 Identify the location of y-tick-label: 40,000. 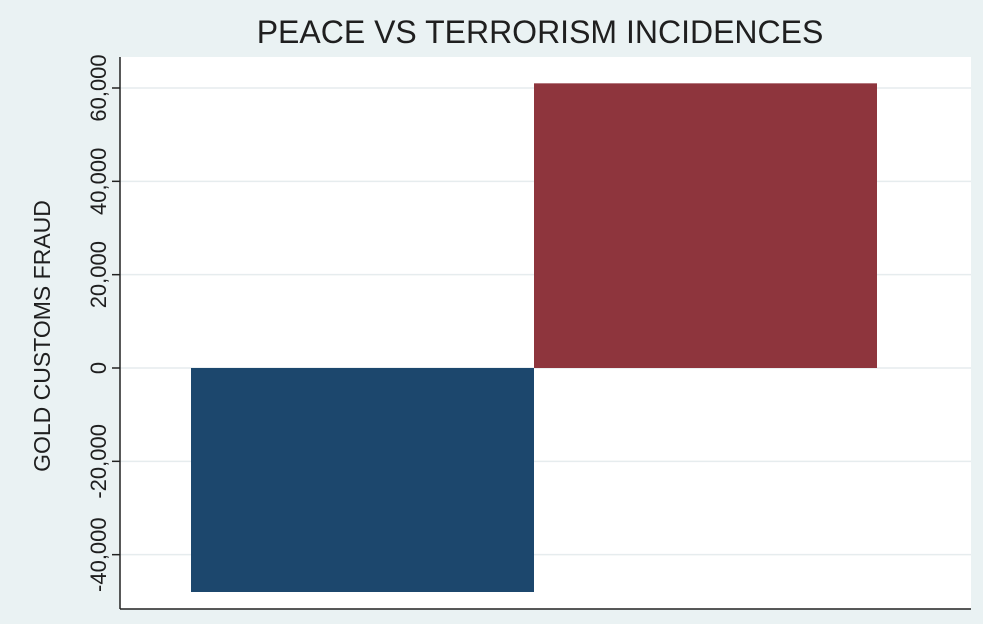
(98, 181).